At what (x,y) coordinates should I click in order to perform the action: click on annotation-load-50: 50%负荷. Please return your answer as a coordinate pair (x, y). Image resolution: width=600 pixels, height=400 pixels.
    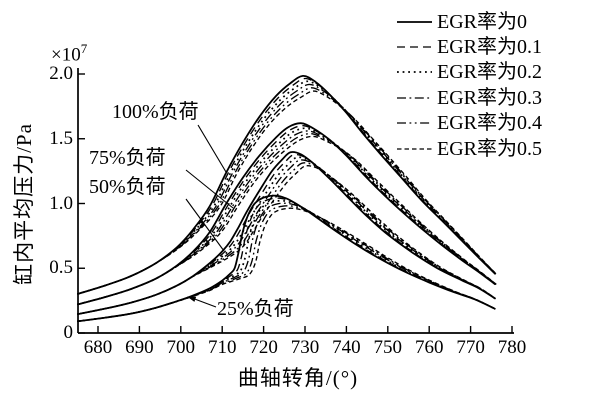
    Looking at the image, I should click on (127, 187).